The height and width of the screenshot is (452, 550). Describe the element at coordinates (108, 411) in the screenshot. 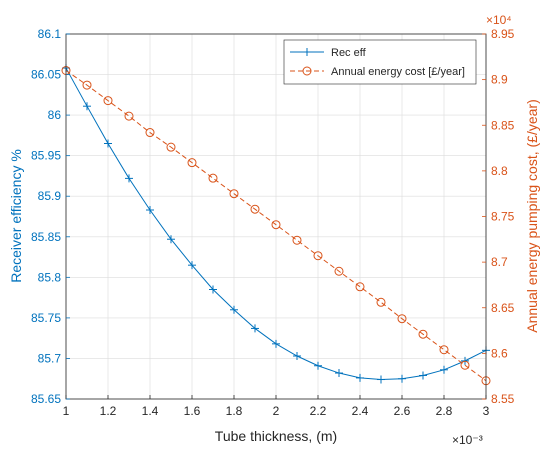

I see `x-tick-label: 1.2` at that location.